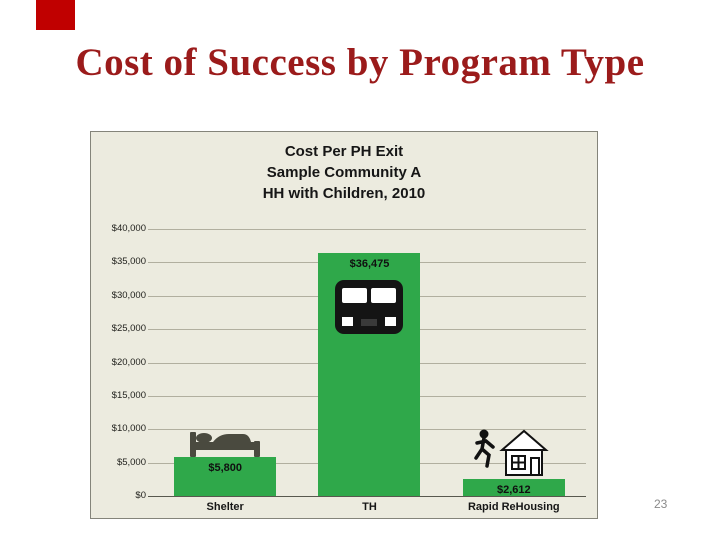  I want to click on bar-group-th: $36,475, so click(369, 362).